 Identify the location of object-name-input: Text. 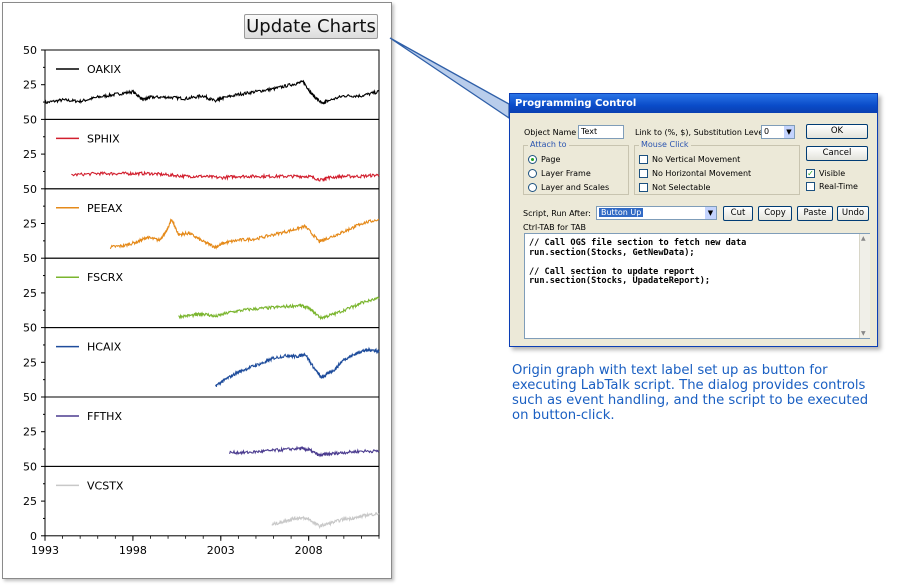
(601, 132).